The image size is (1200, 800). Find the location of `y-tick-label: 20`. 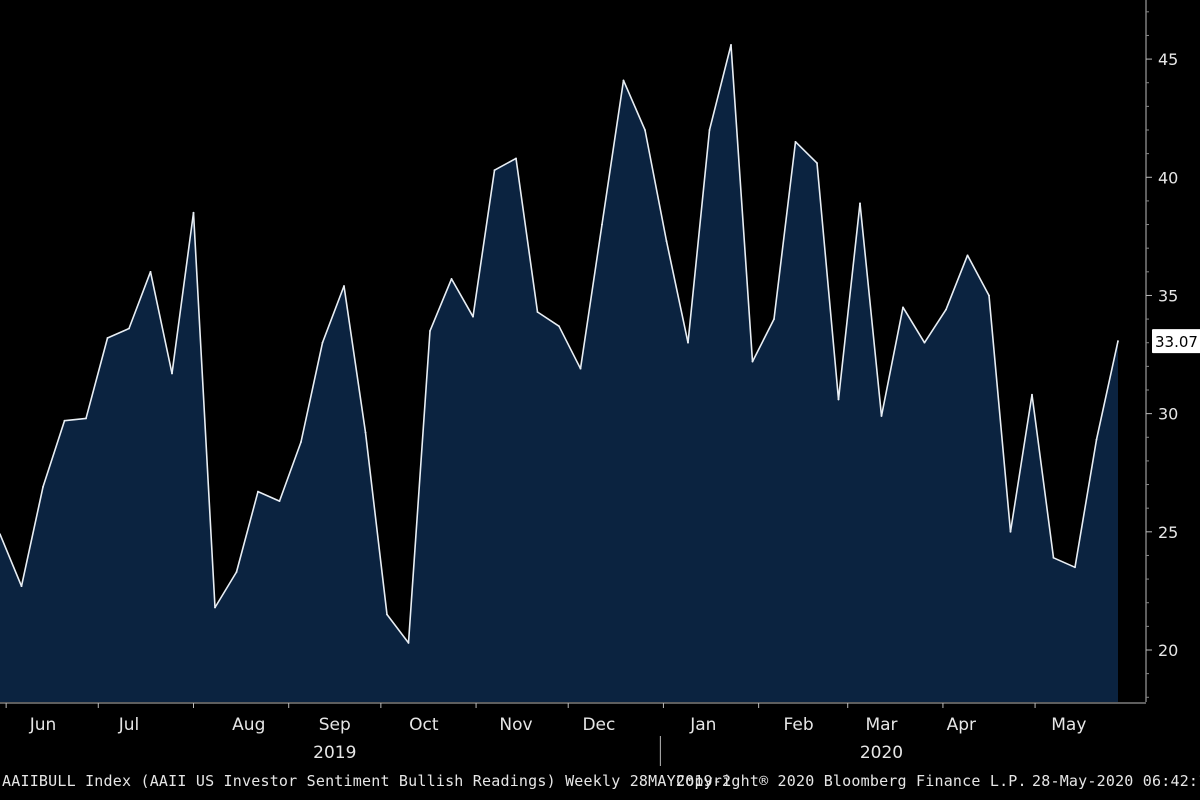

y-tick-label: 20 is located at coordinates (1168, 650).